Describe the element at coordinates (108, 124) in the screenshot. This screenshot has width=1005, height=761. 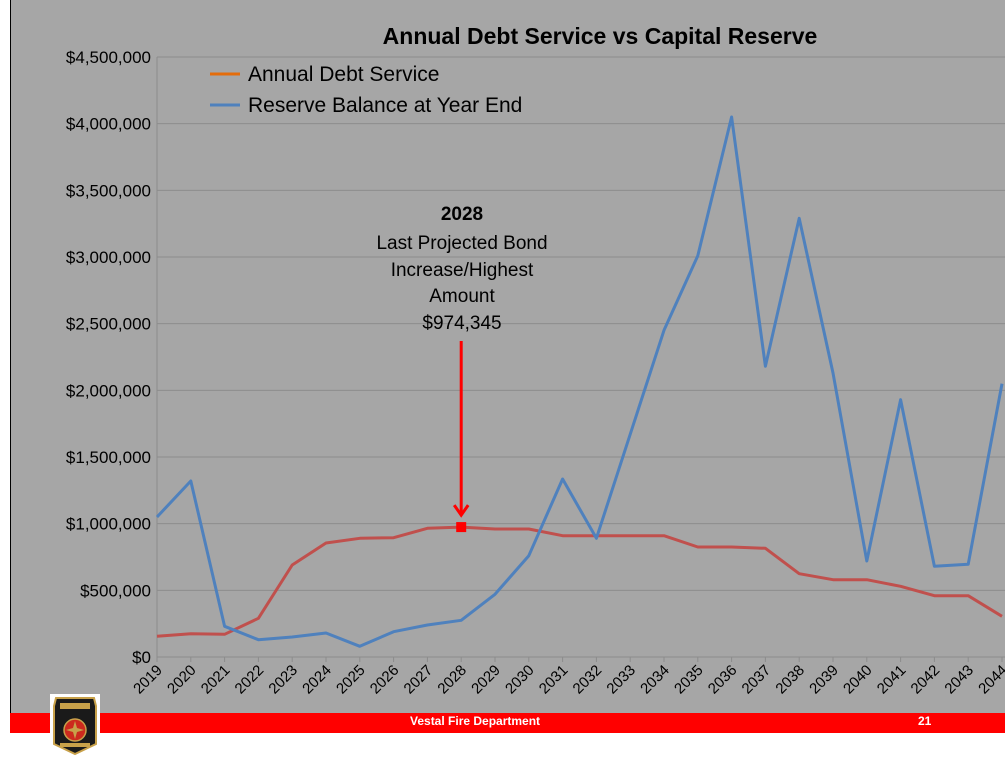
I see `y-tick-label: $4,000,000` at that location.